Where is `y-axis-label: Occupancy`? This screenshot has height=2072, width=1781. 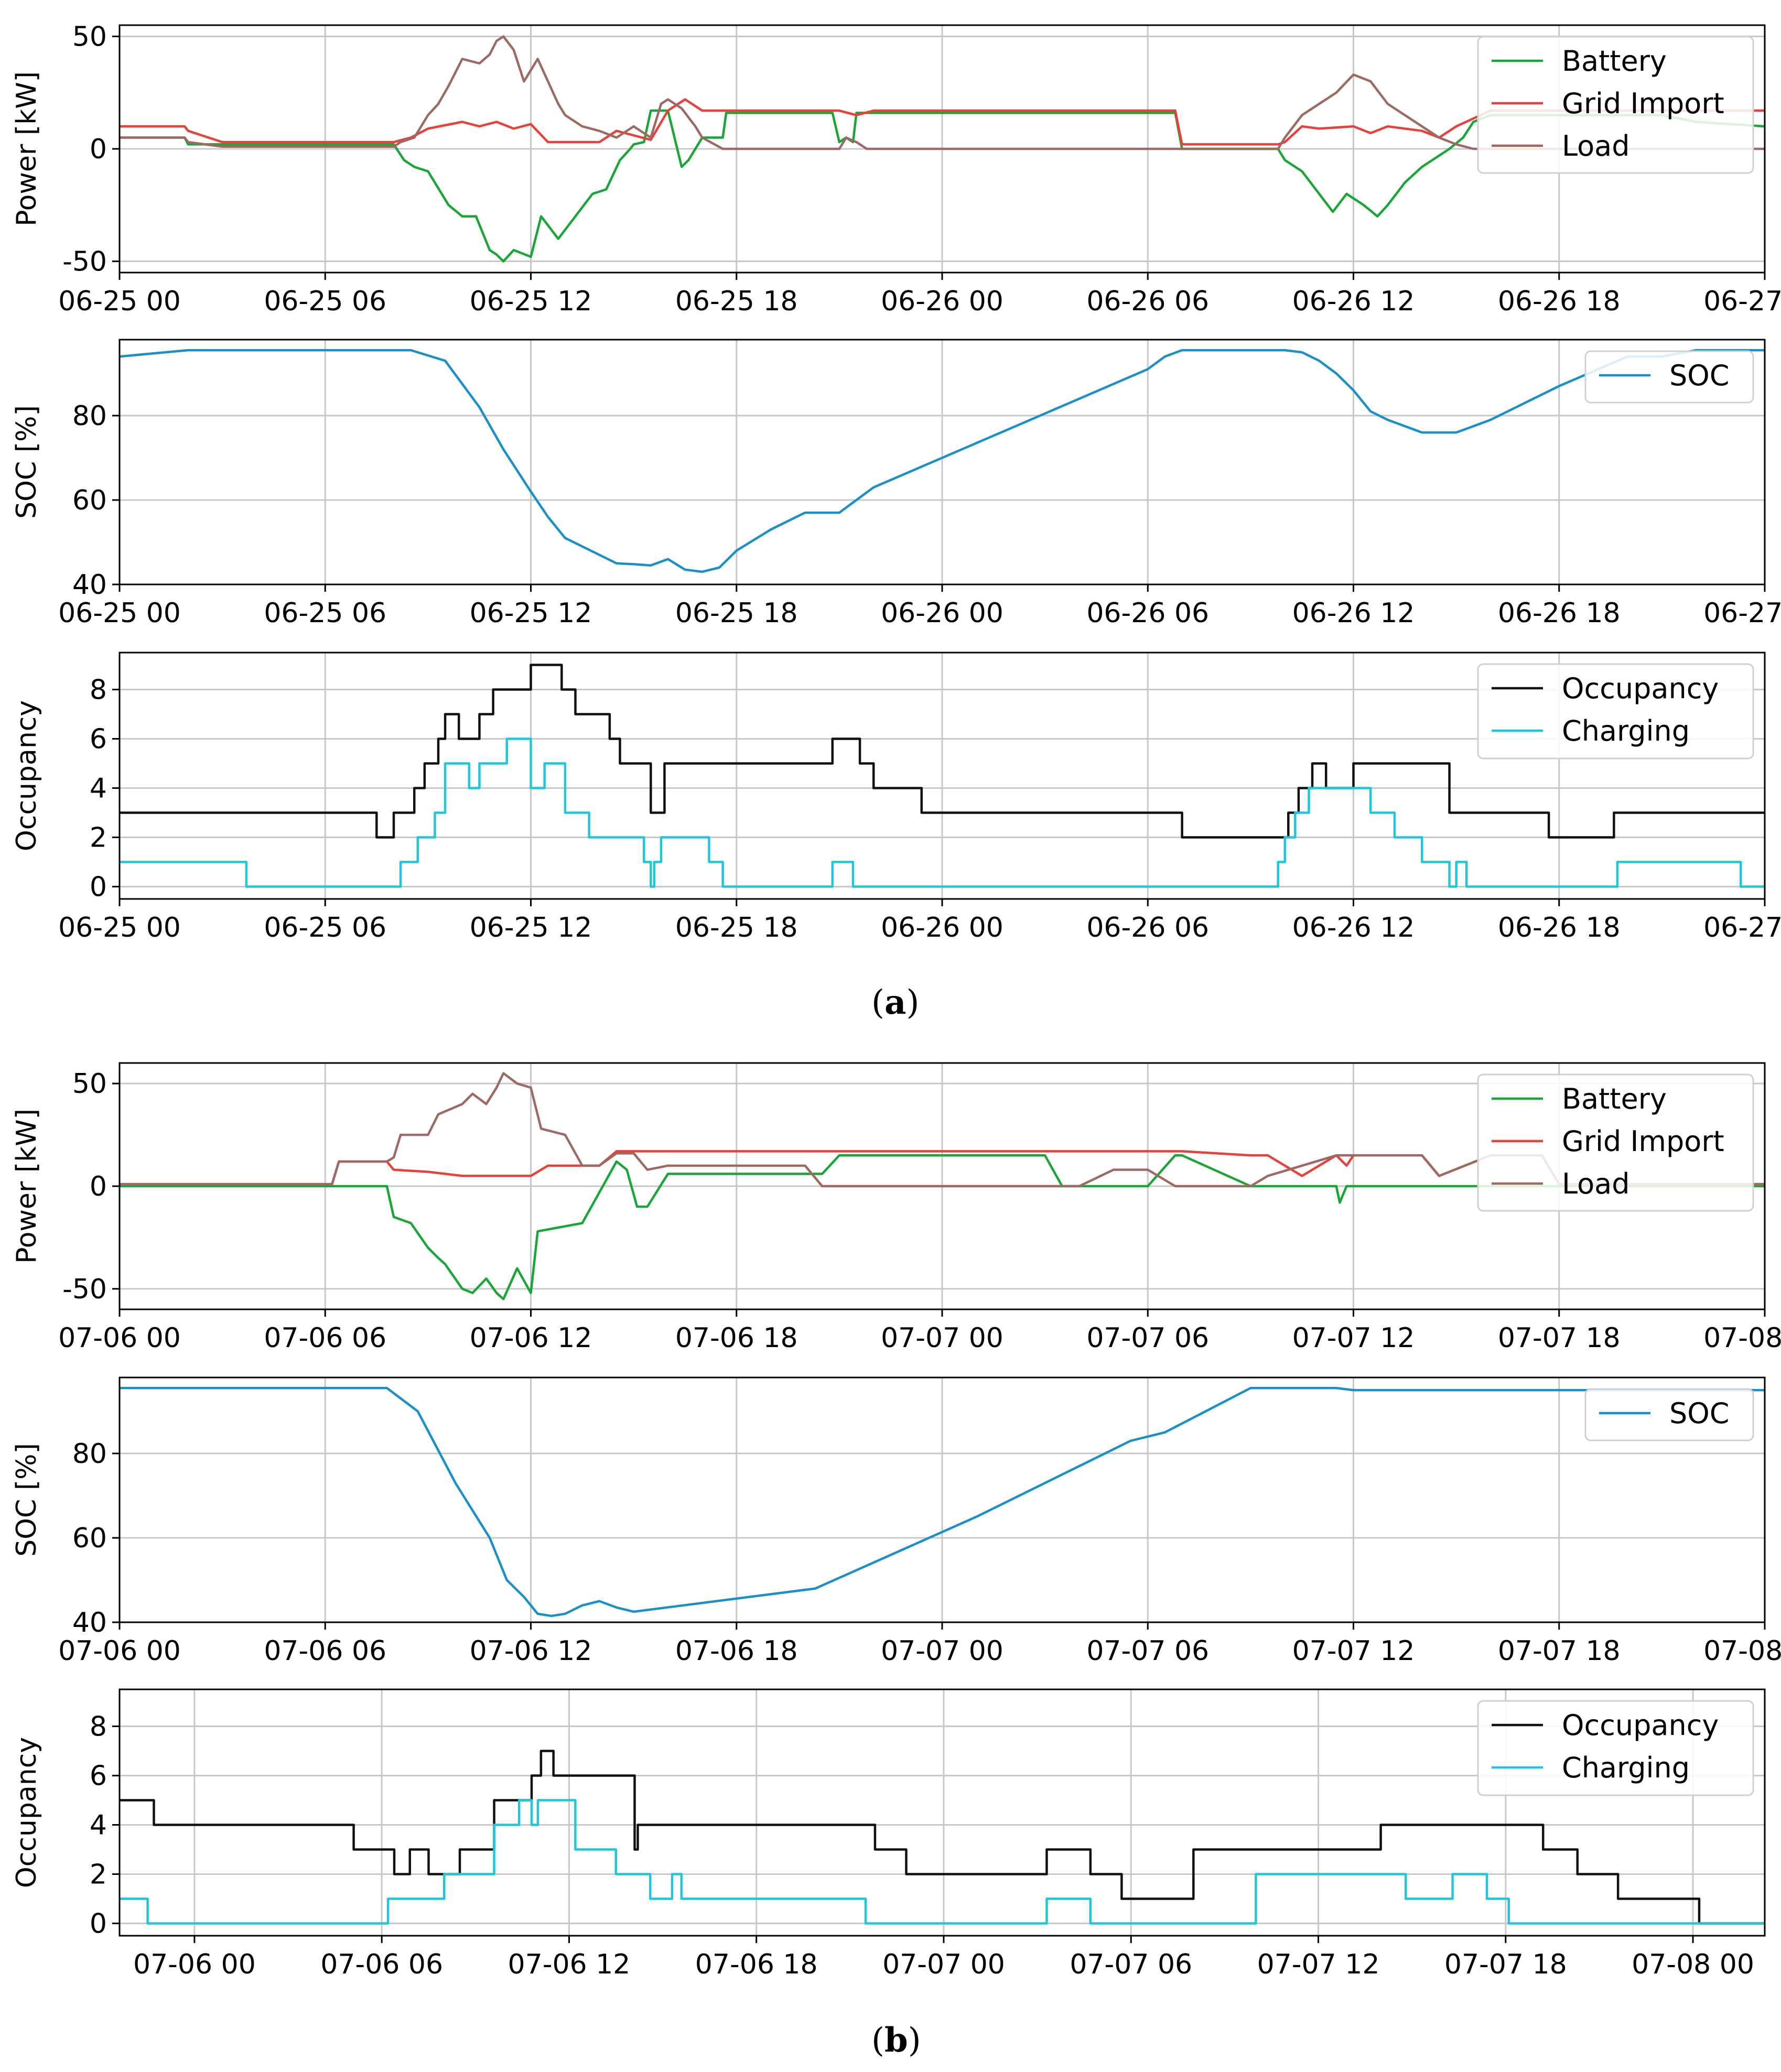 y-axis-label: Occupancy is located at coordinates (26, 775).